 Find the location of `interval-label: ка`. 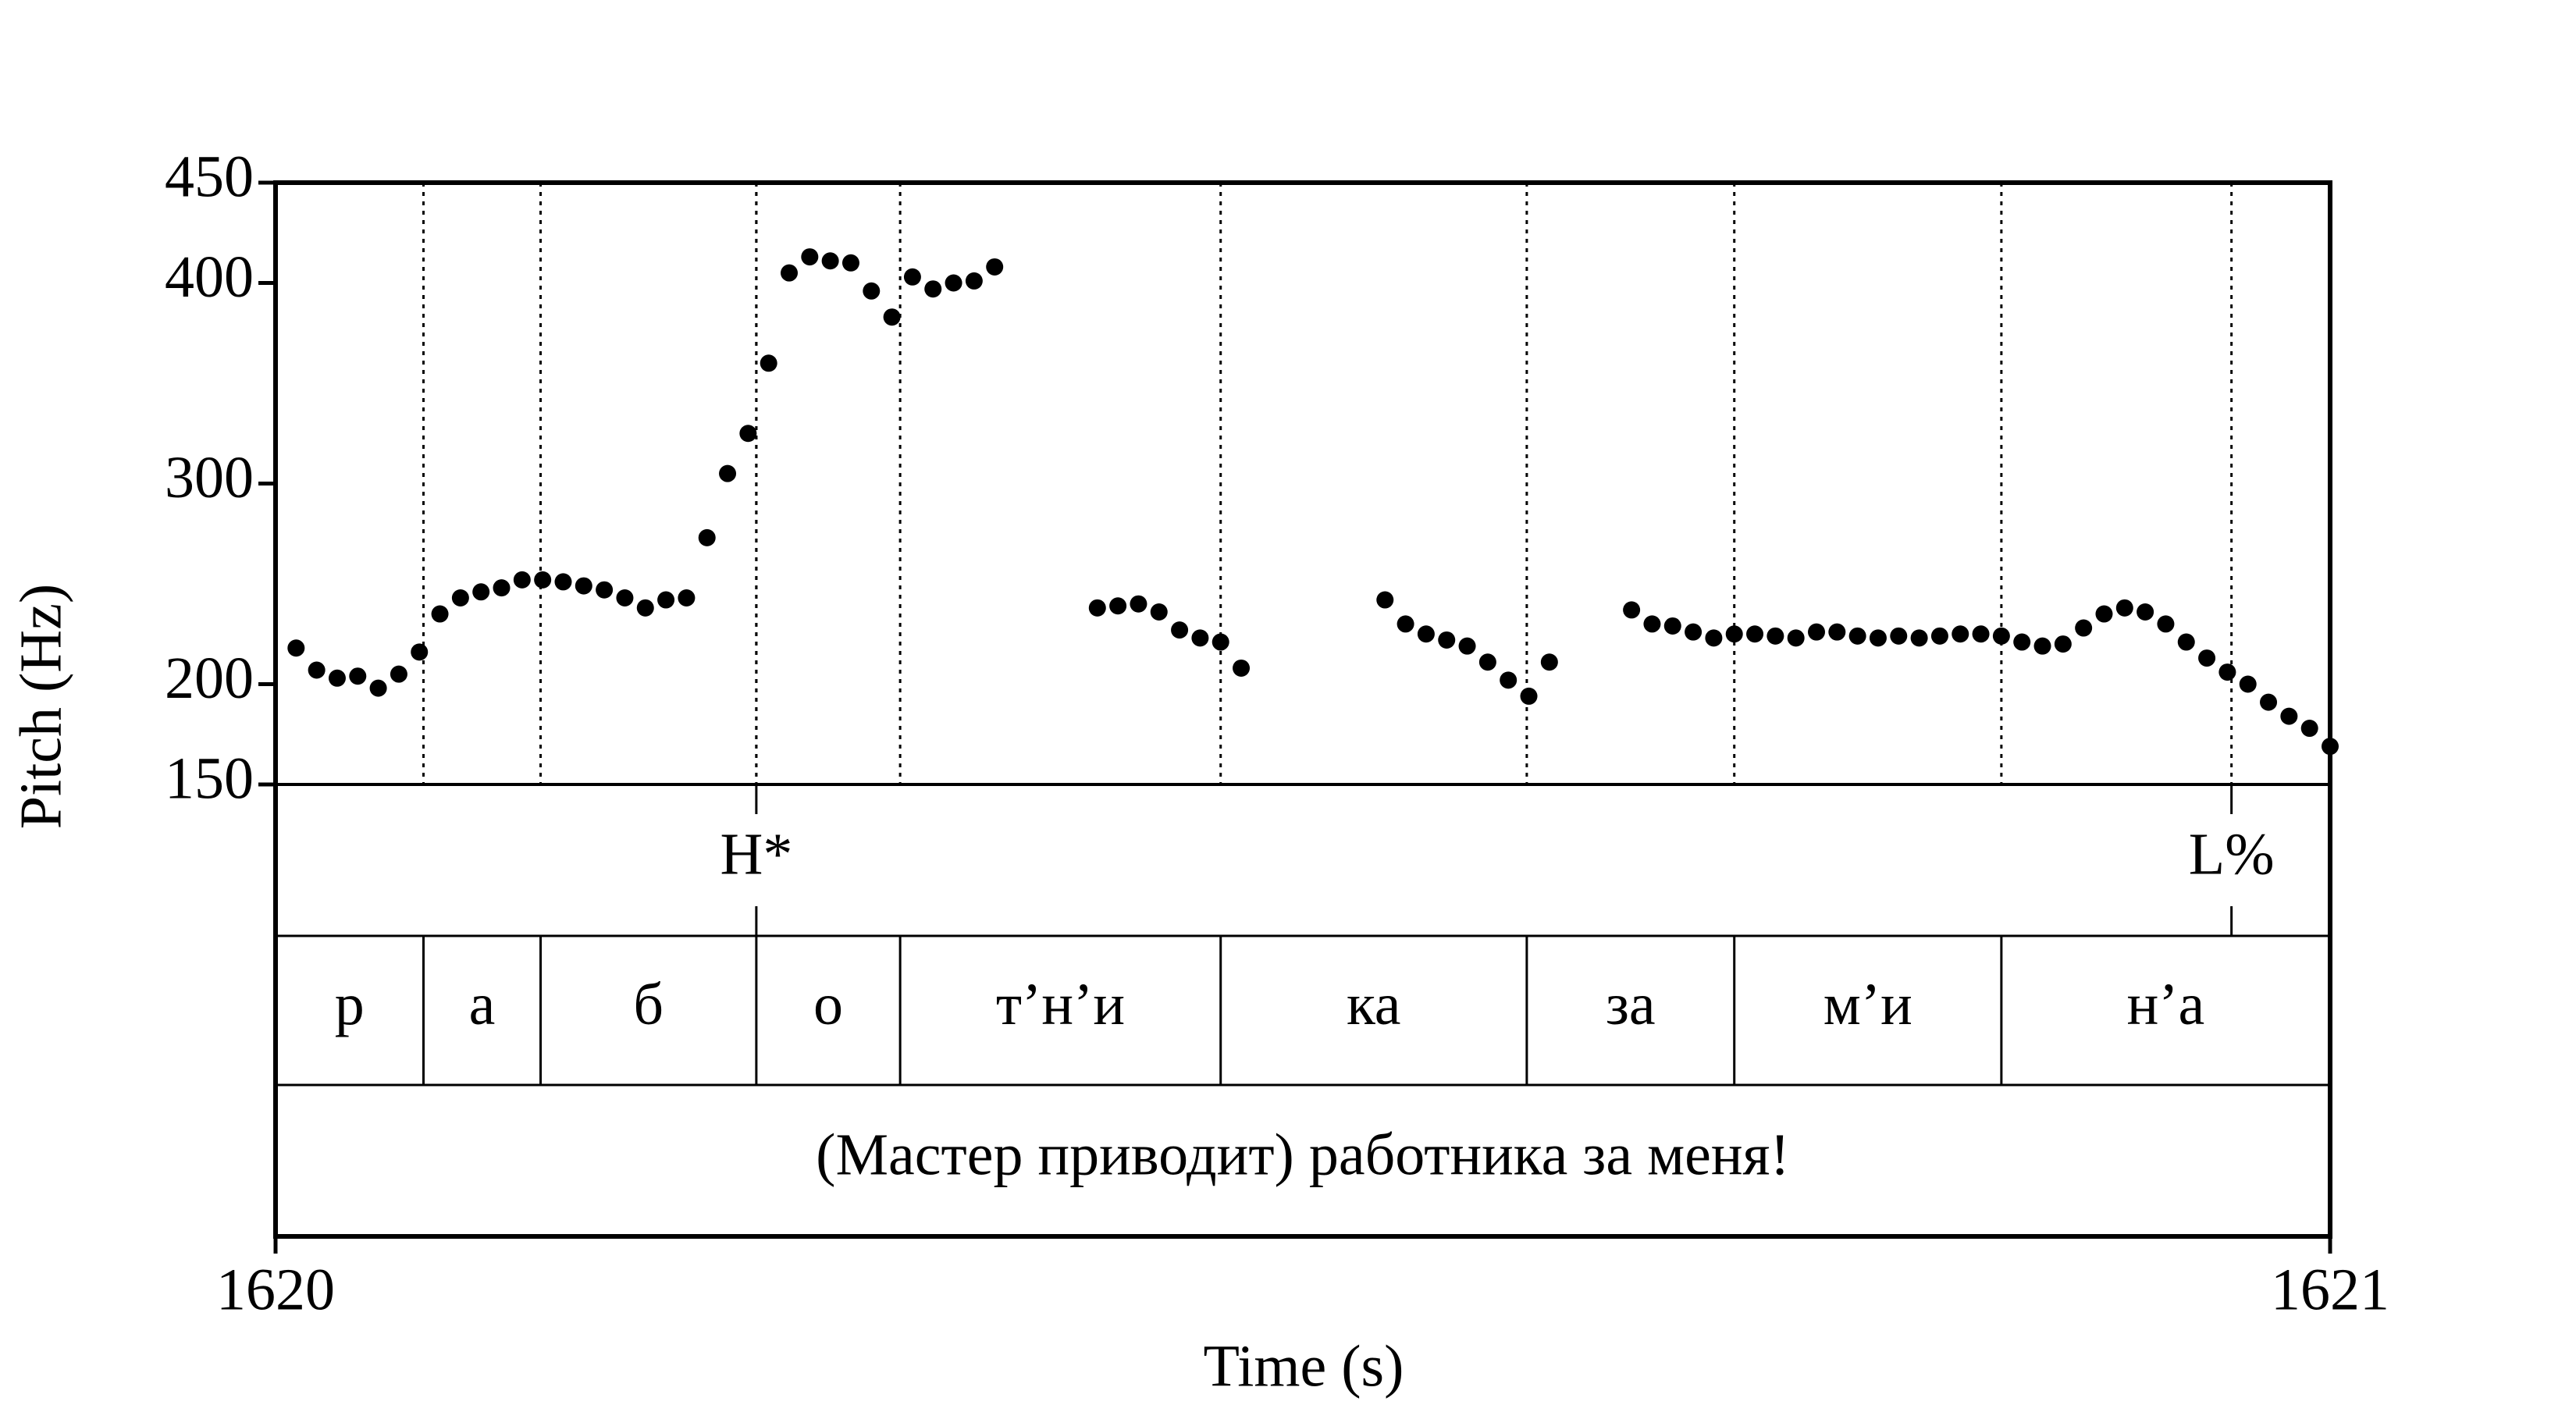

interval-label: ка is located at coordinates (1374, 1005).